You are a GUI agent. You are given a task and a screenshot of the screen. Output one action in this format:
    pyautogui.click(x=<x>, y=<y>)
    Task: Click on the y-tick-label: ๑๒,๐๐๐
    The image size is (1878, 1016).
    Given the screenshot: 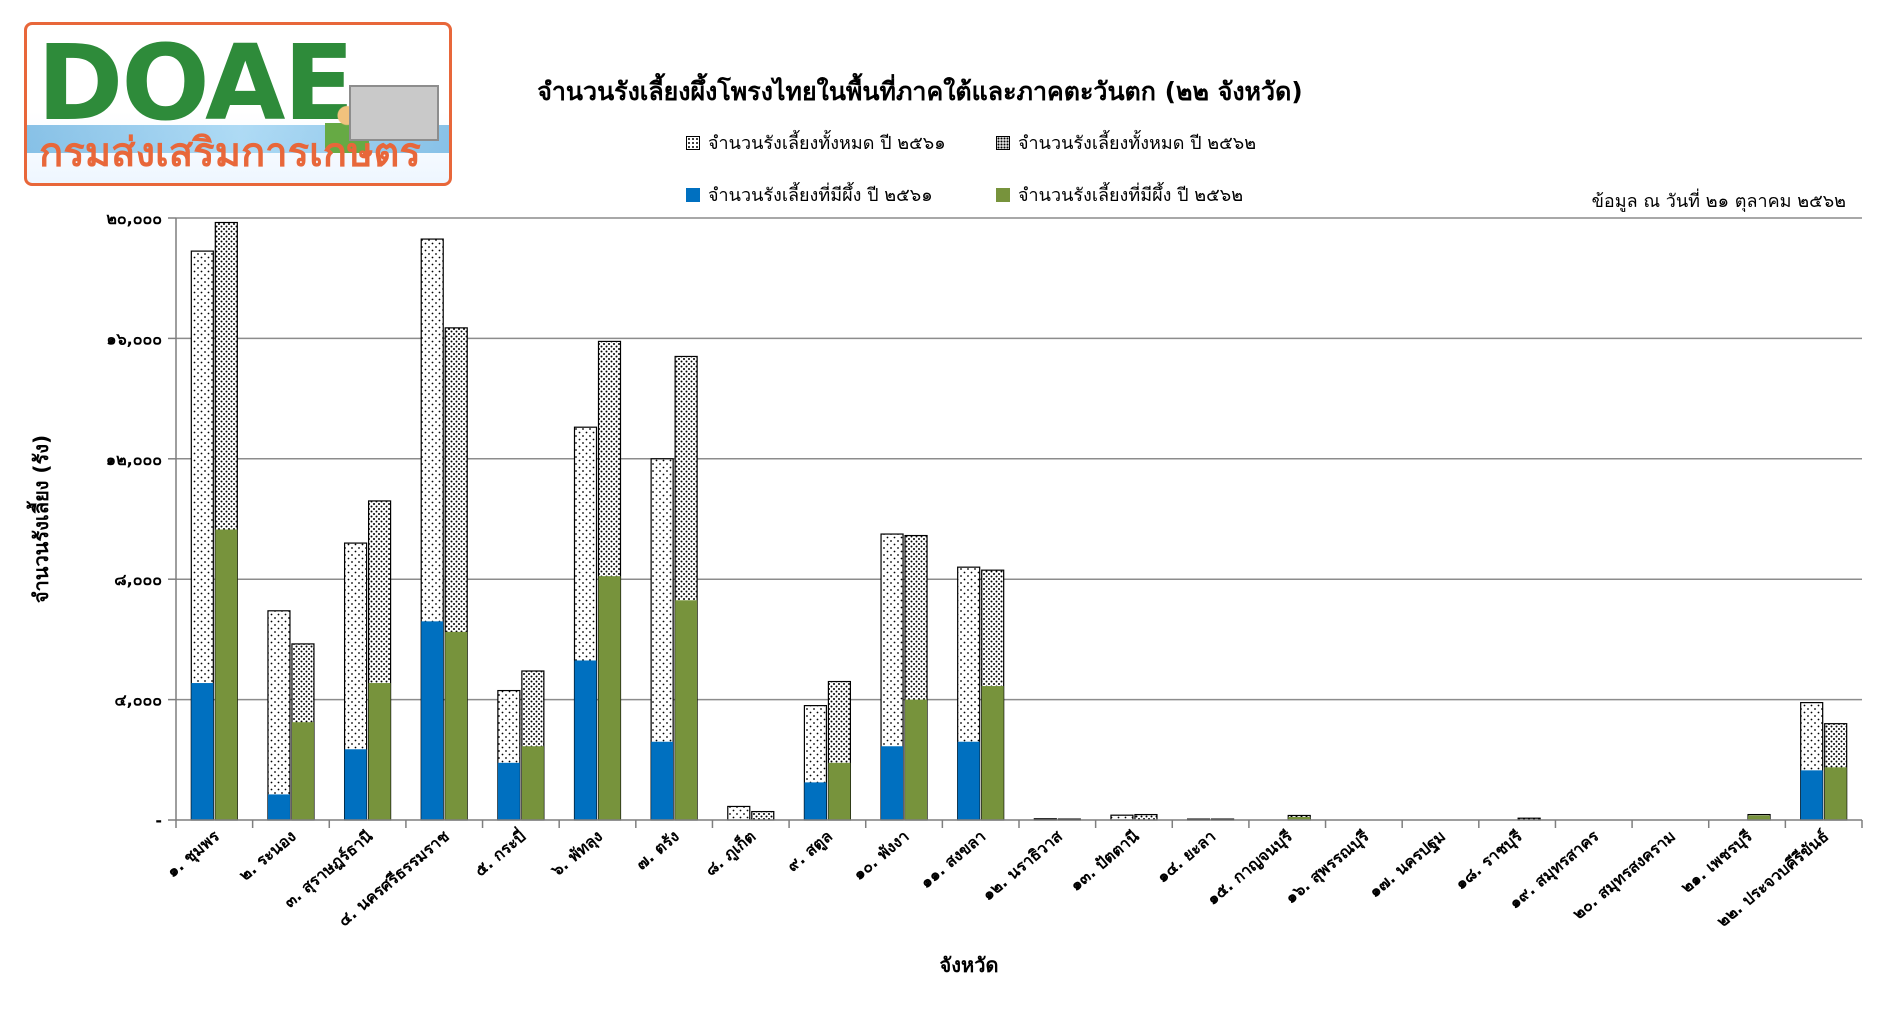 What is the action you would take?
    pyautogui.click(x=134, y=459)
    